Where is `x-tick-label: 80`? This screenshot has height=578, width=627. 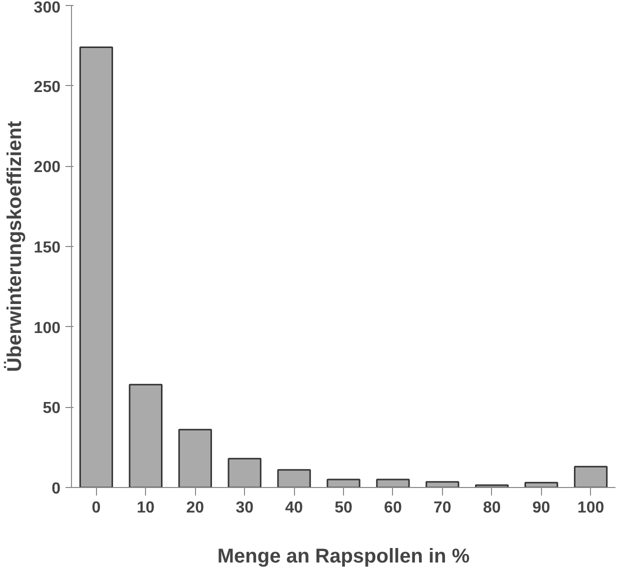
x-tick-label: 80 is located at coordinates (491, 508).